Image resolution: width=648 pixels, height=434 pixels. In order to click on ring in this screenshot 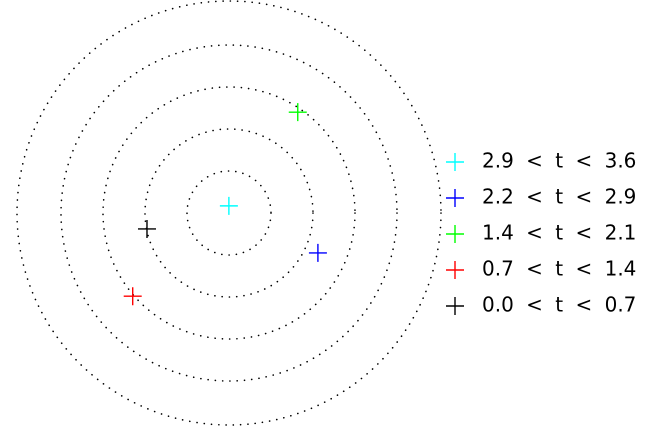, I will do `click(229, 213)`.